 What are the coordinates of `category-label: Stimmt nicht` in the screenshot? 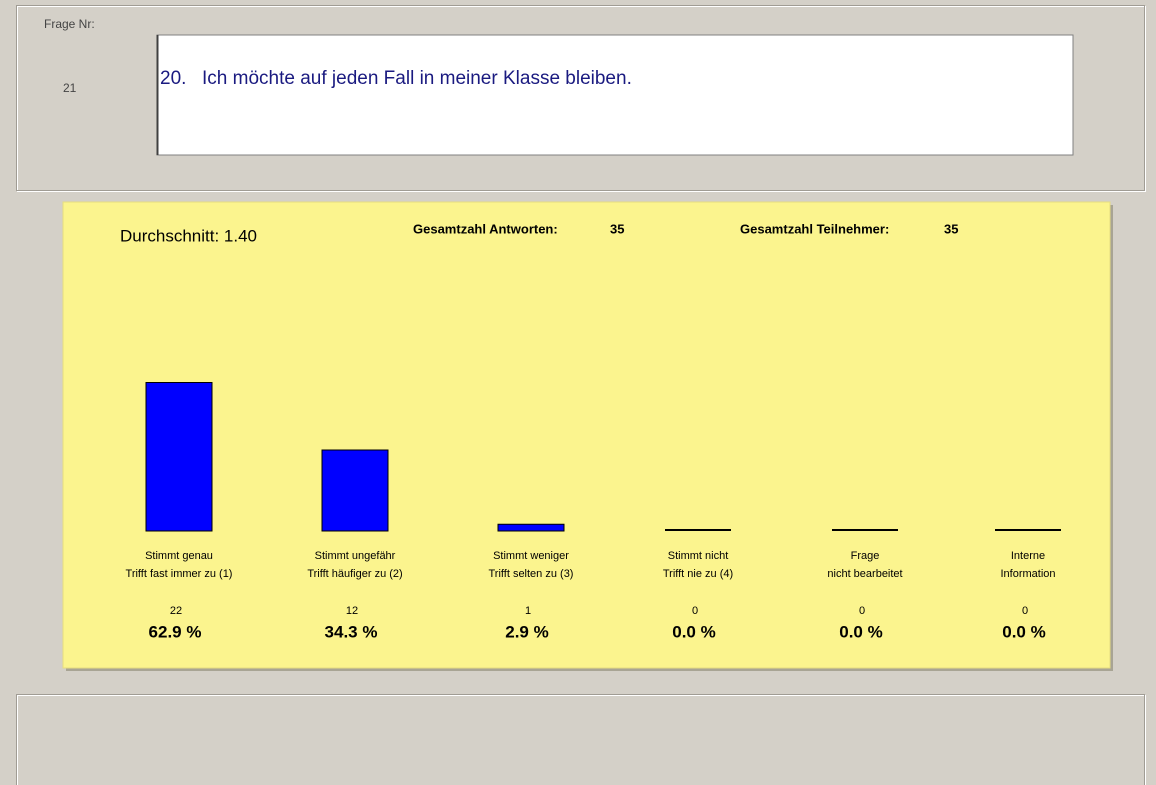 It's located at (698, 556).